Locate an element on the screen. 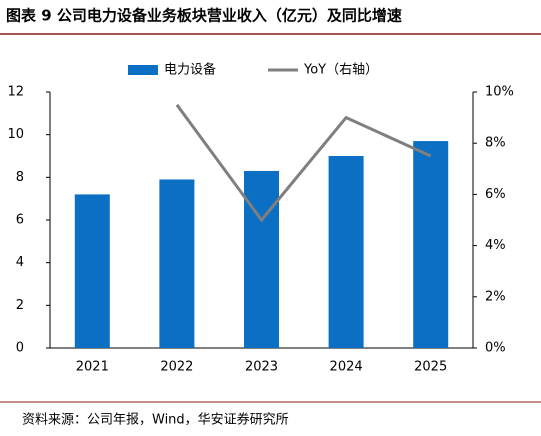  y2-tick-label: 10% is located at coordinates (499, 92).